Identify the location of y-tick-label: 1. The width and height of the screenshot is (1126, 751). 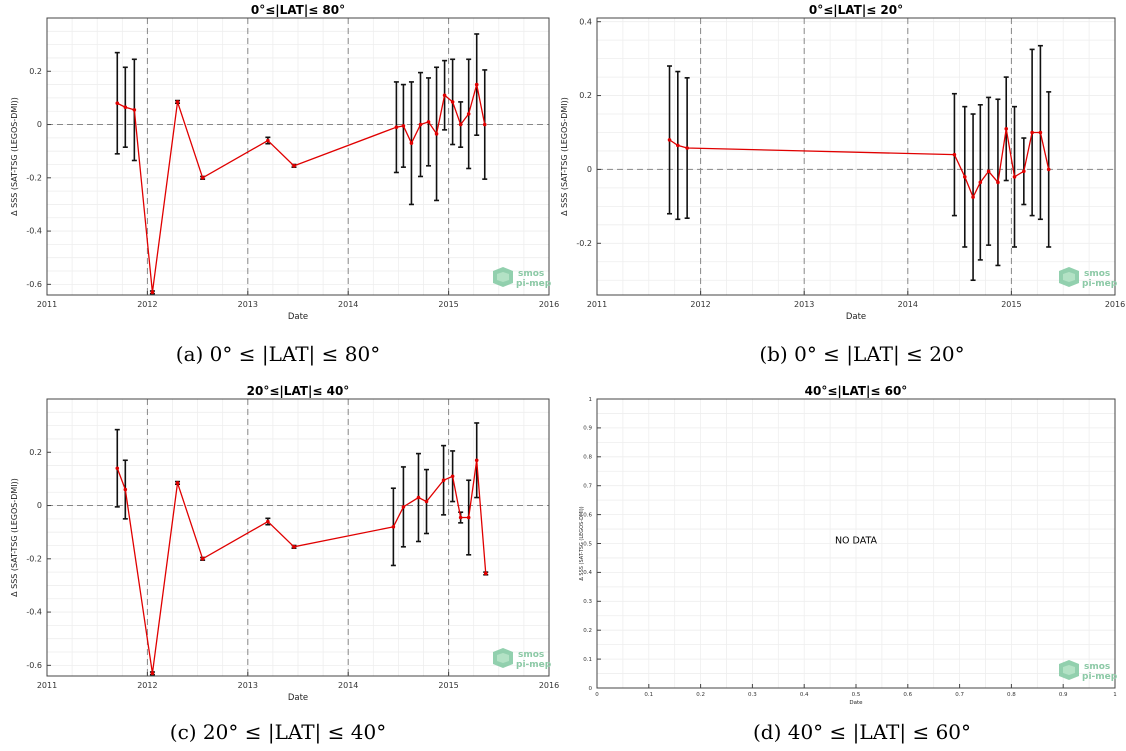
(591, 400).